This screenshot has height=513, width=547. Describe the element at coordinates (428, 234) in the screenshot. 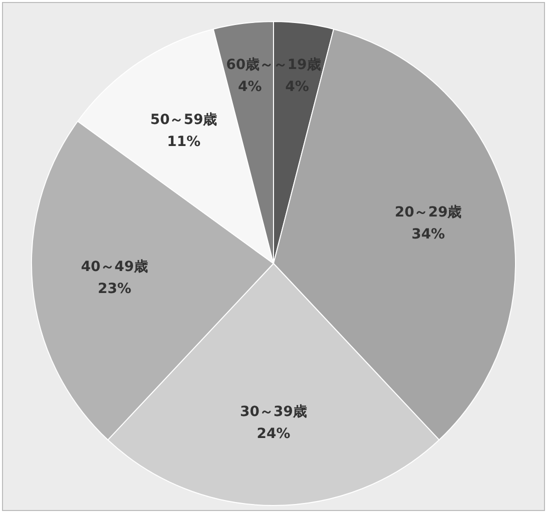

I see `data-label: 34%` at that location.